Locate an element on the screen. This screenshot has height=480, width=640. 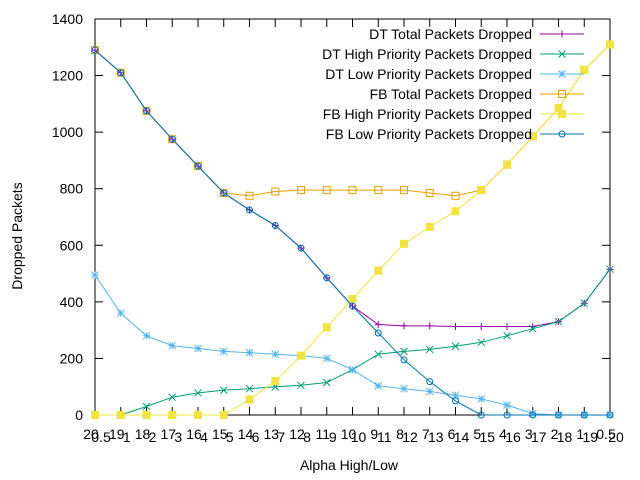
y-tick-label: 200 is located at coordinates (72, 358).